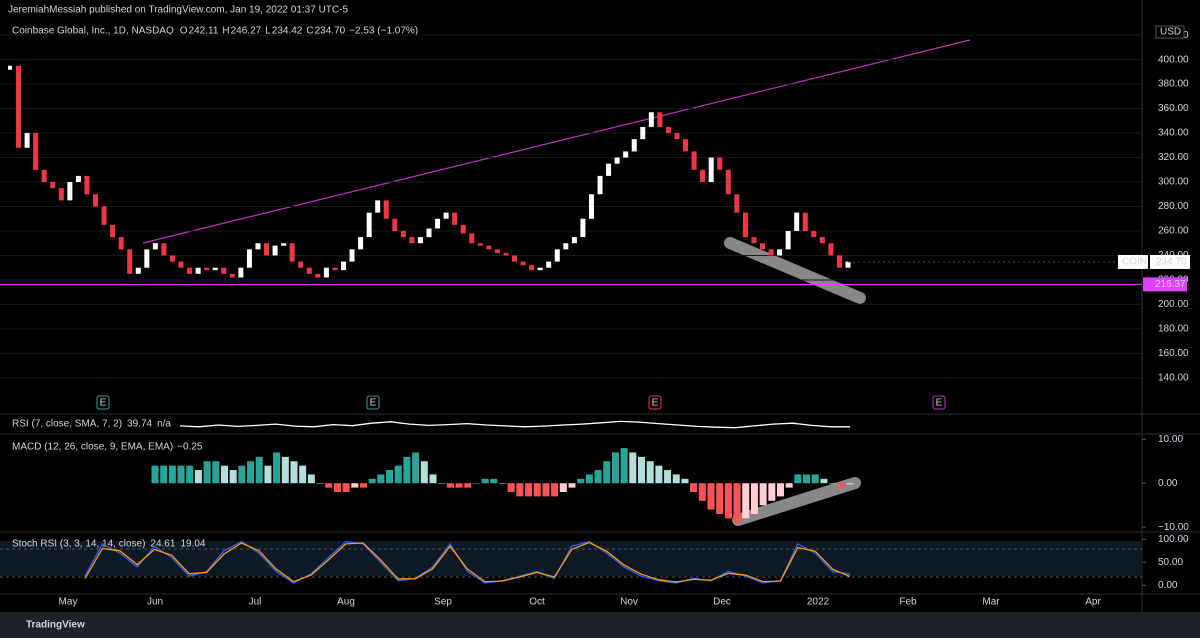 The image size is (1200, 638). What do you see at coordinates (1170, 562) in the screenshot?
I see `y-tick-label: 50.00` at bounding box center [1170, 562].